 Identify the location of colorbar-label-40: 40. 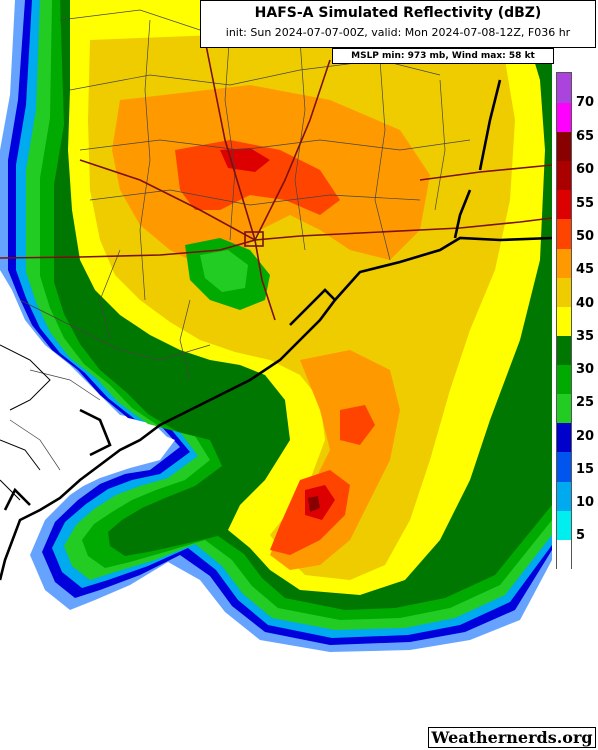
(585, 303).